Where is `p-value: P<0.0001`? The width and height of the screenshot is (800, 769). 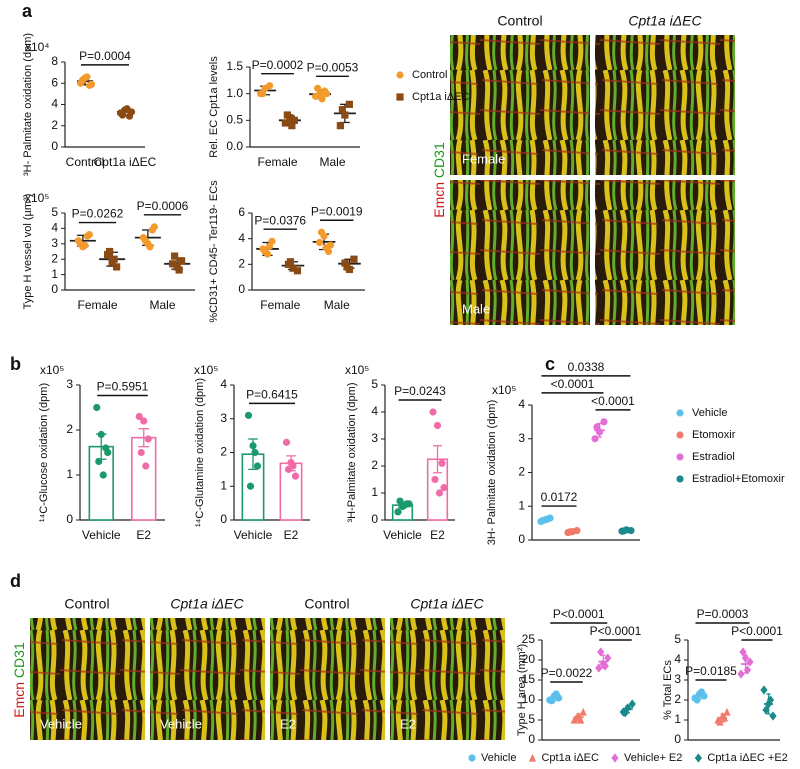 p-value: P<0.0001 is located at coordinates (579, 614).